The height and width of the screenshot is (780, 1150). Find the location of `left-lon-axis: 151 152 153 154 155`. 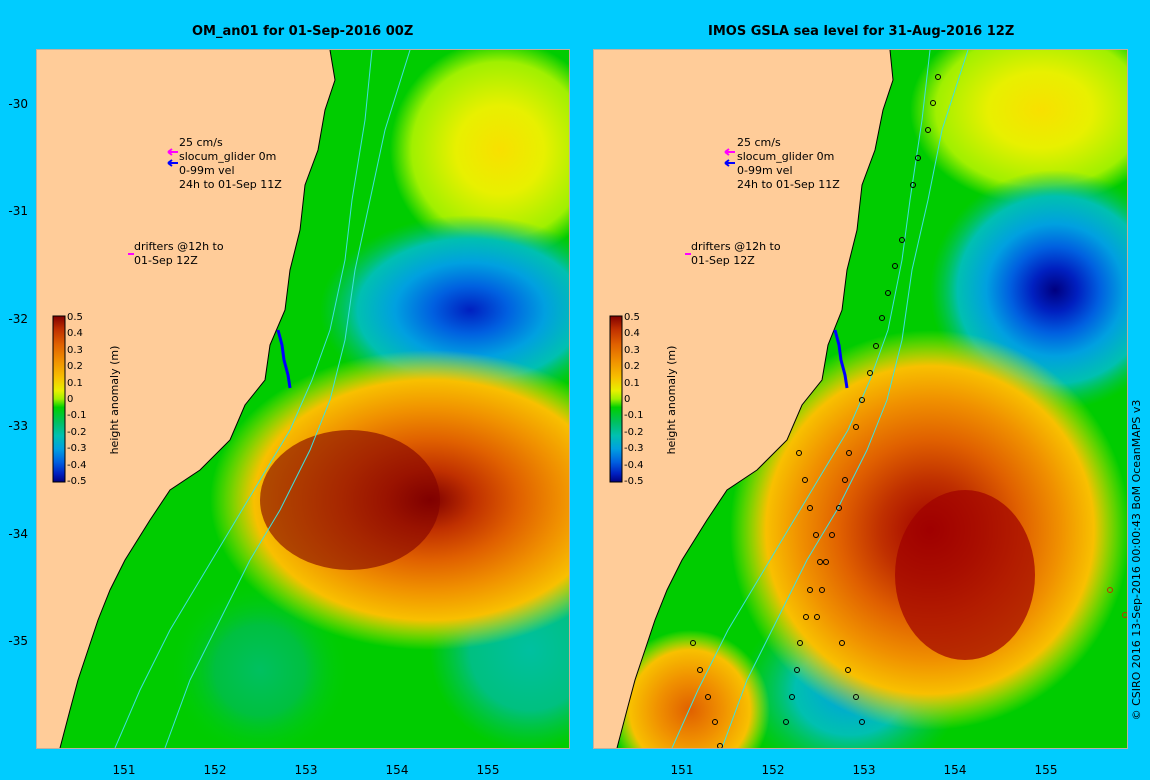

left-lon-axis: 151 152 153 154 155 is located at coordinates (306, 770).